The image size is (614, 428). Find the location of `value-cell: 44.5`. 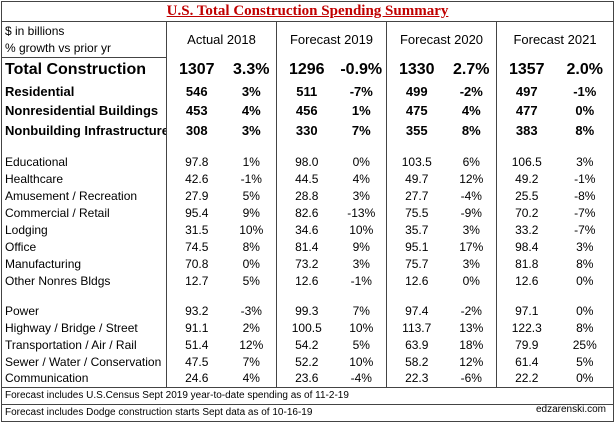

value-cell: 44.5 is located at coordinates (307, 178).